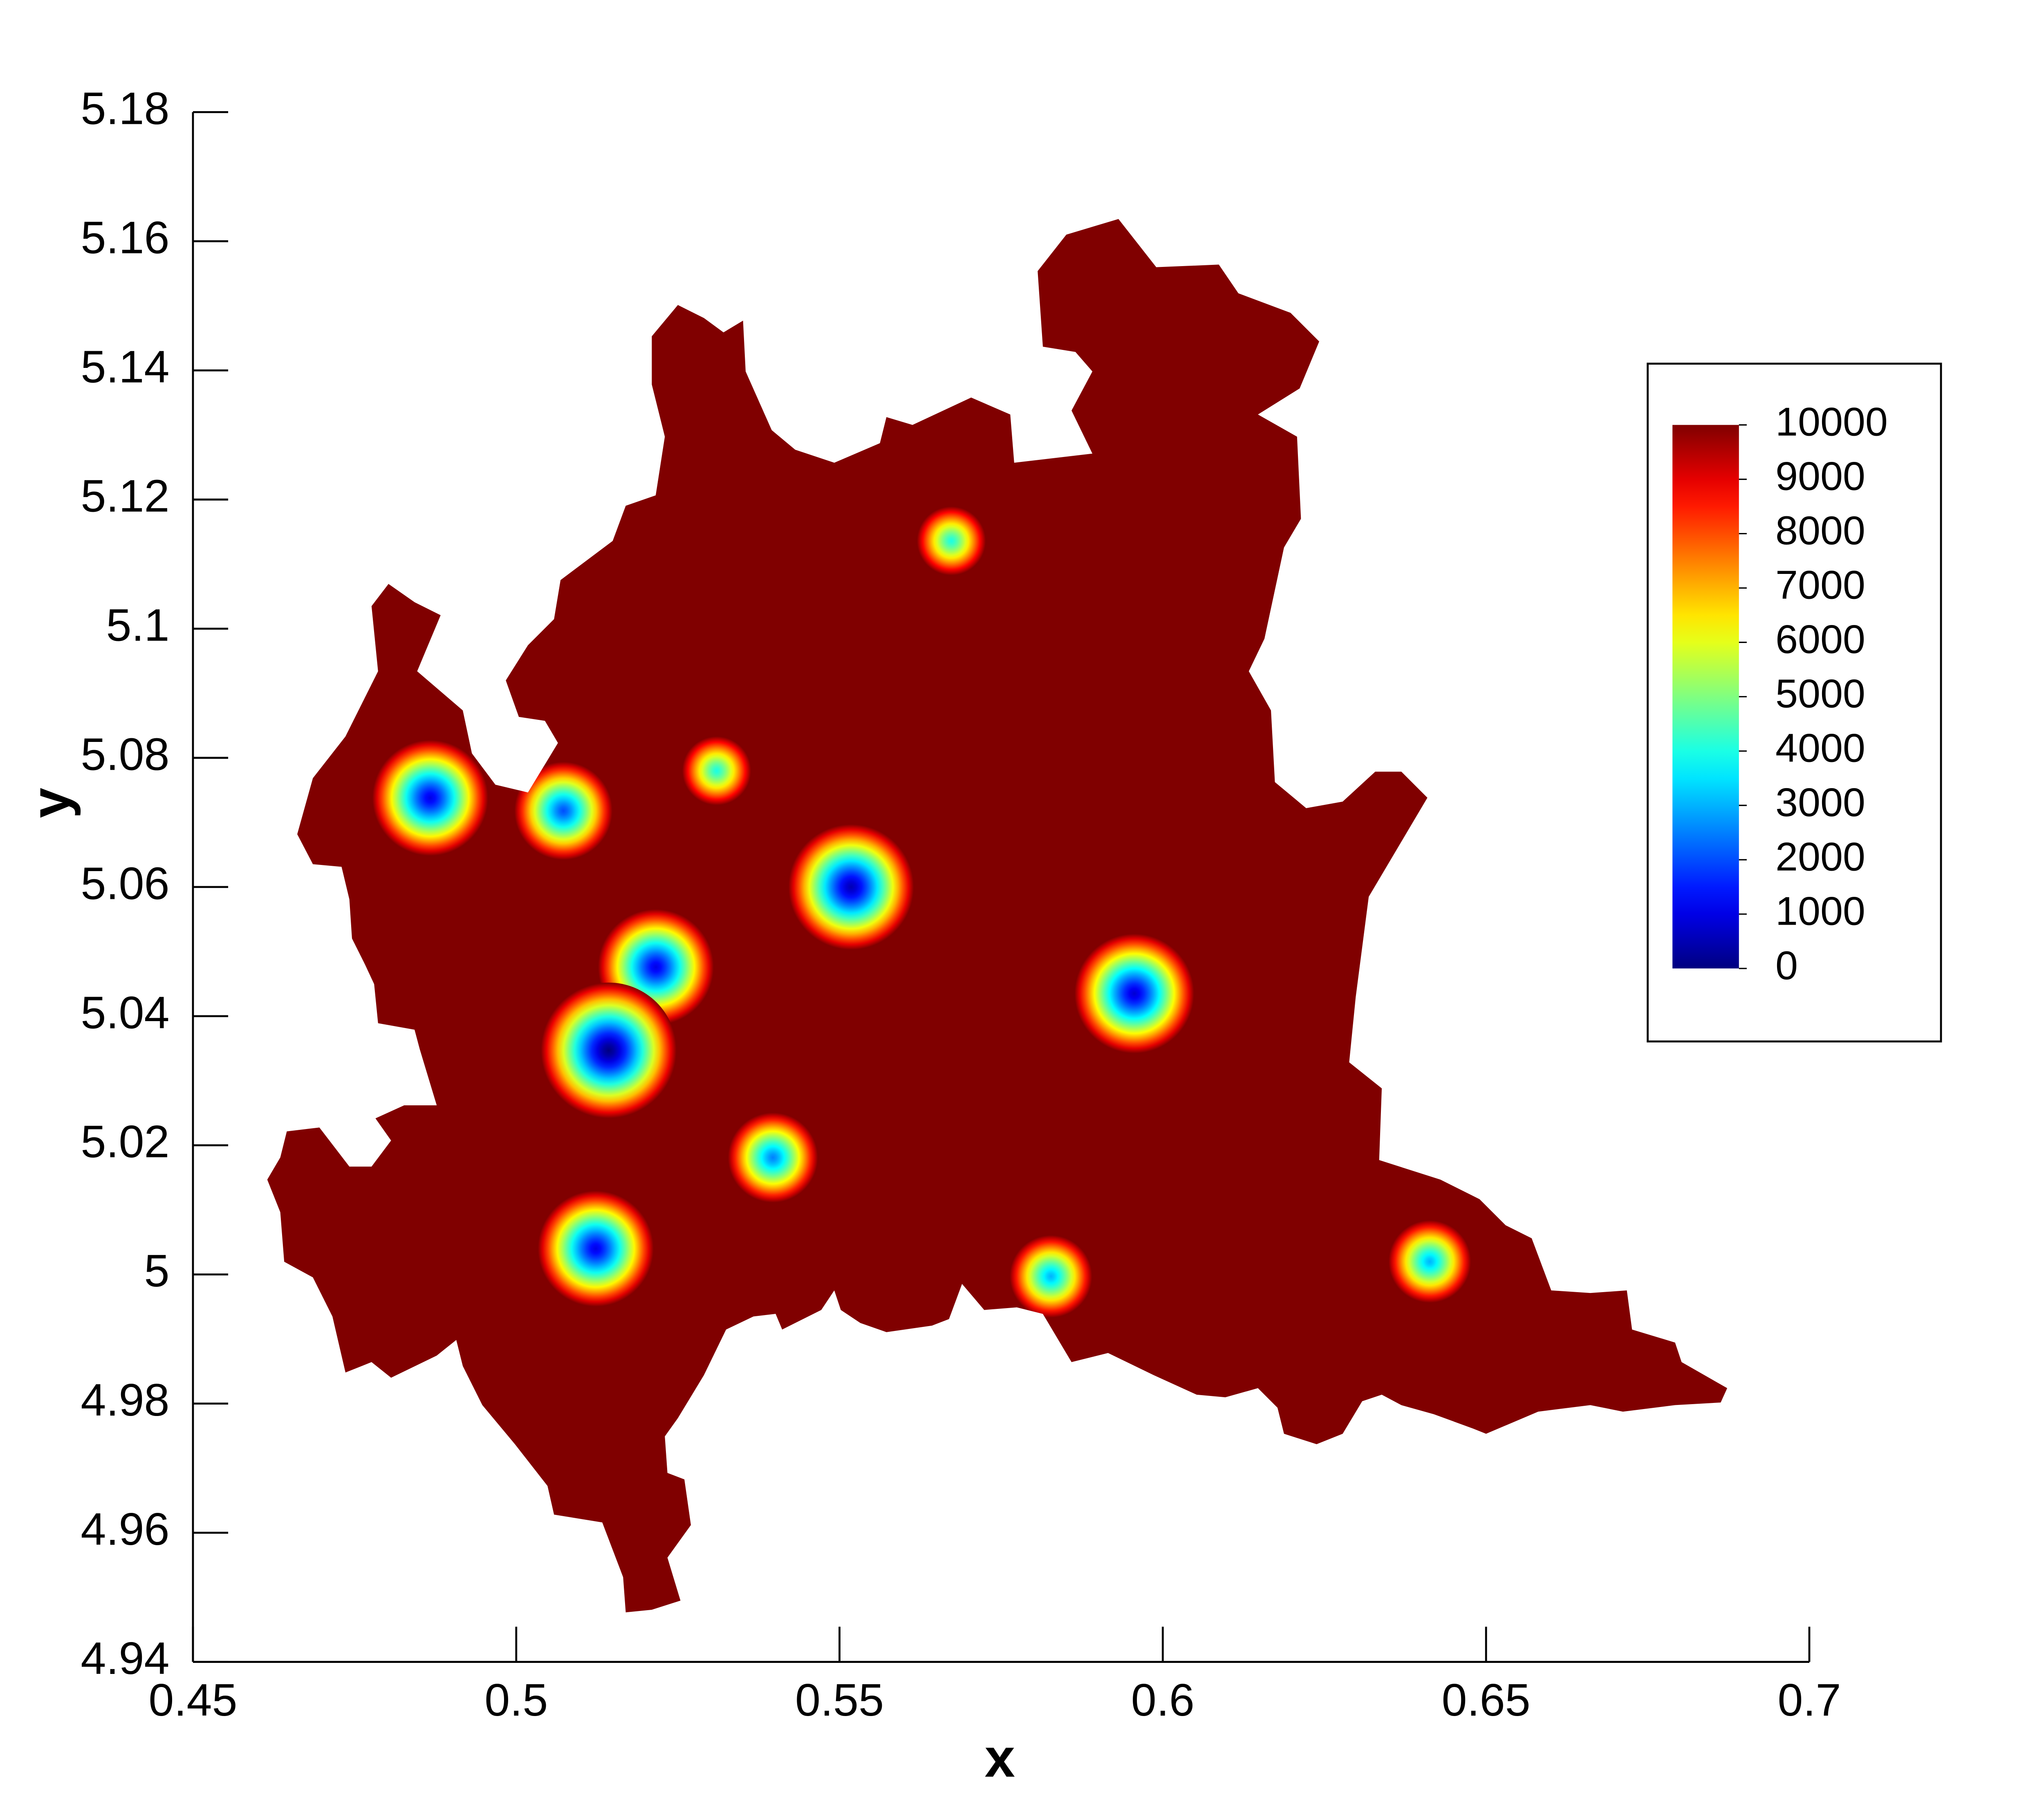  What do you see at coordinates (51, 803) in the screenshot?
I see `y-axis-label: y` at bounding box center [51, 803].